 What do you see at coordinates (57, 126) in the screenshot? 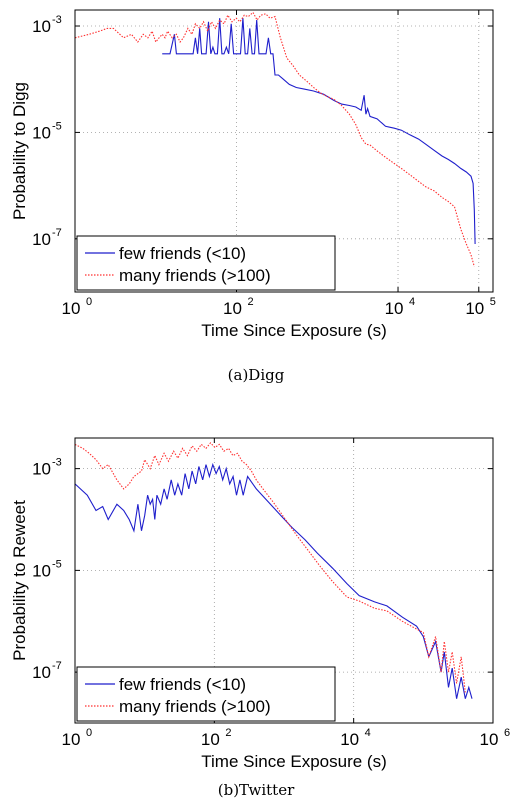
I see `panel-digg-ytick-exponent: -5` at bounding box center [57, 126].